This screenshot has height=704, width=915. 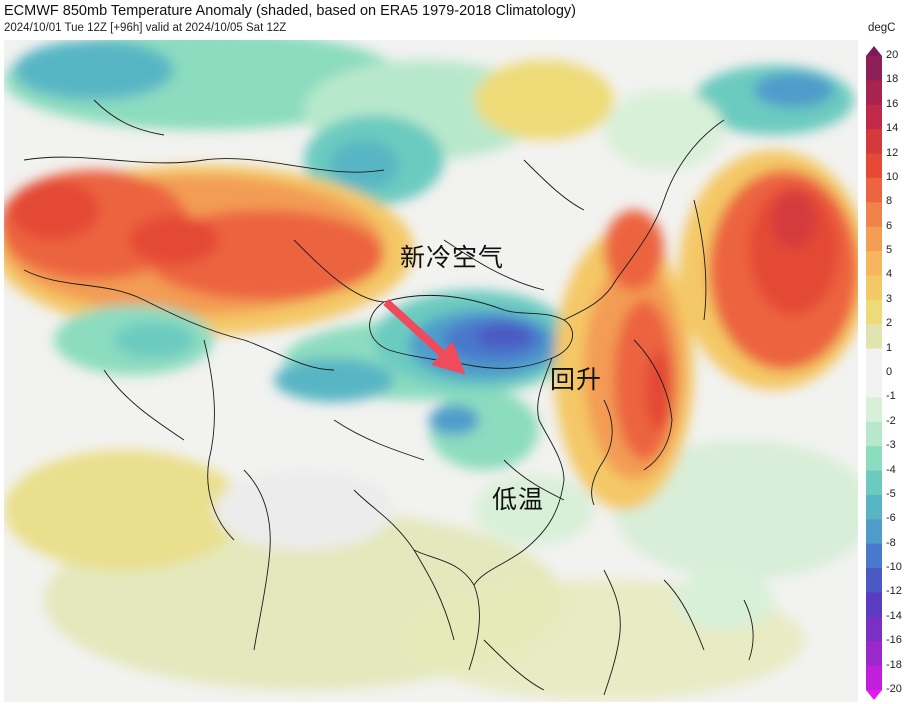 What do you see at coordinates (892, 176) in the screenshot?
I see `colorbar-tick-label: 10` at bounding box center [892, 176].